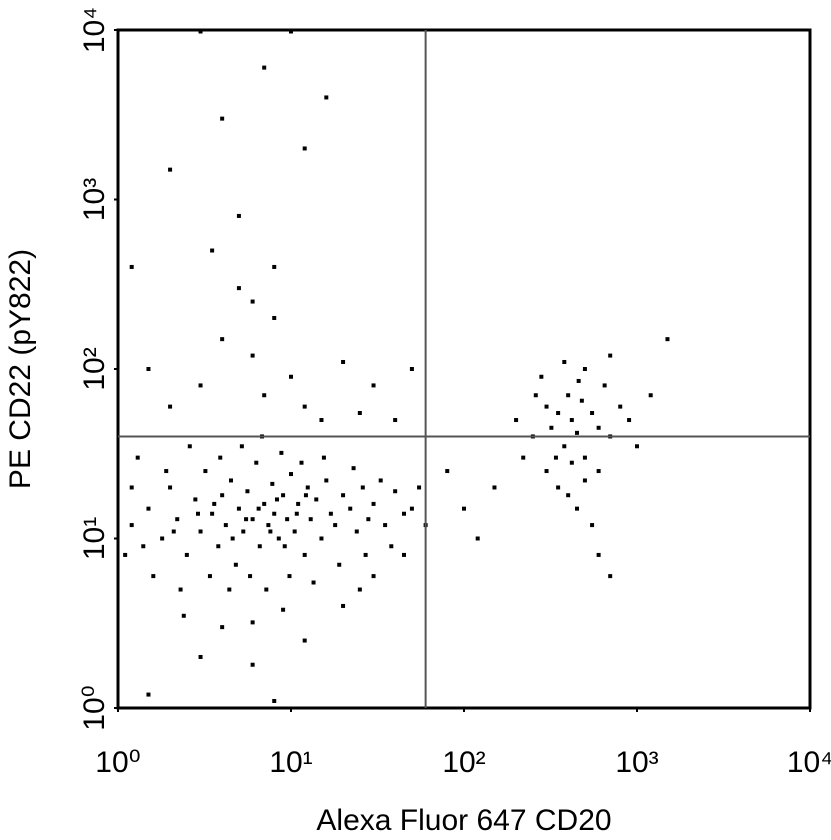 This screenshot has width=831, height=840. What do you see at coordinates (809, 762) in the screenshot?
I see `x-tick-label: 10⁴` at bounding box center [809, 762].